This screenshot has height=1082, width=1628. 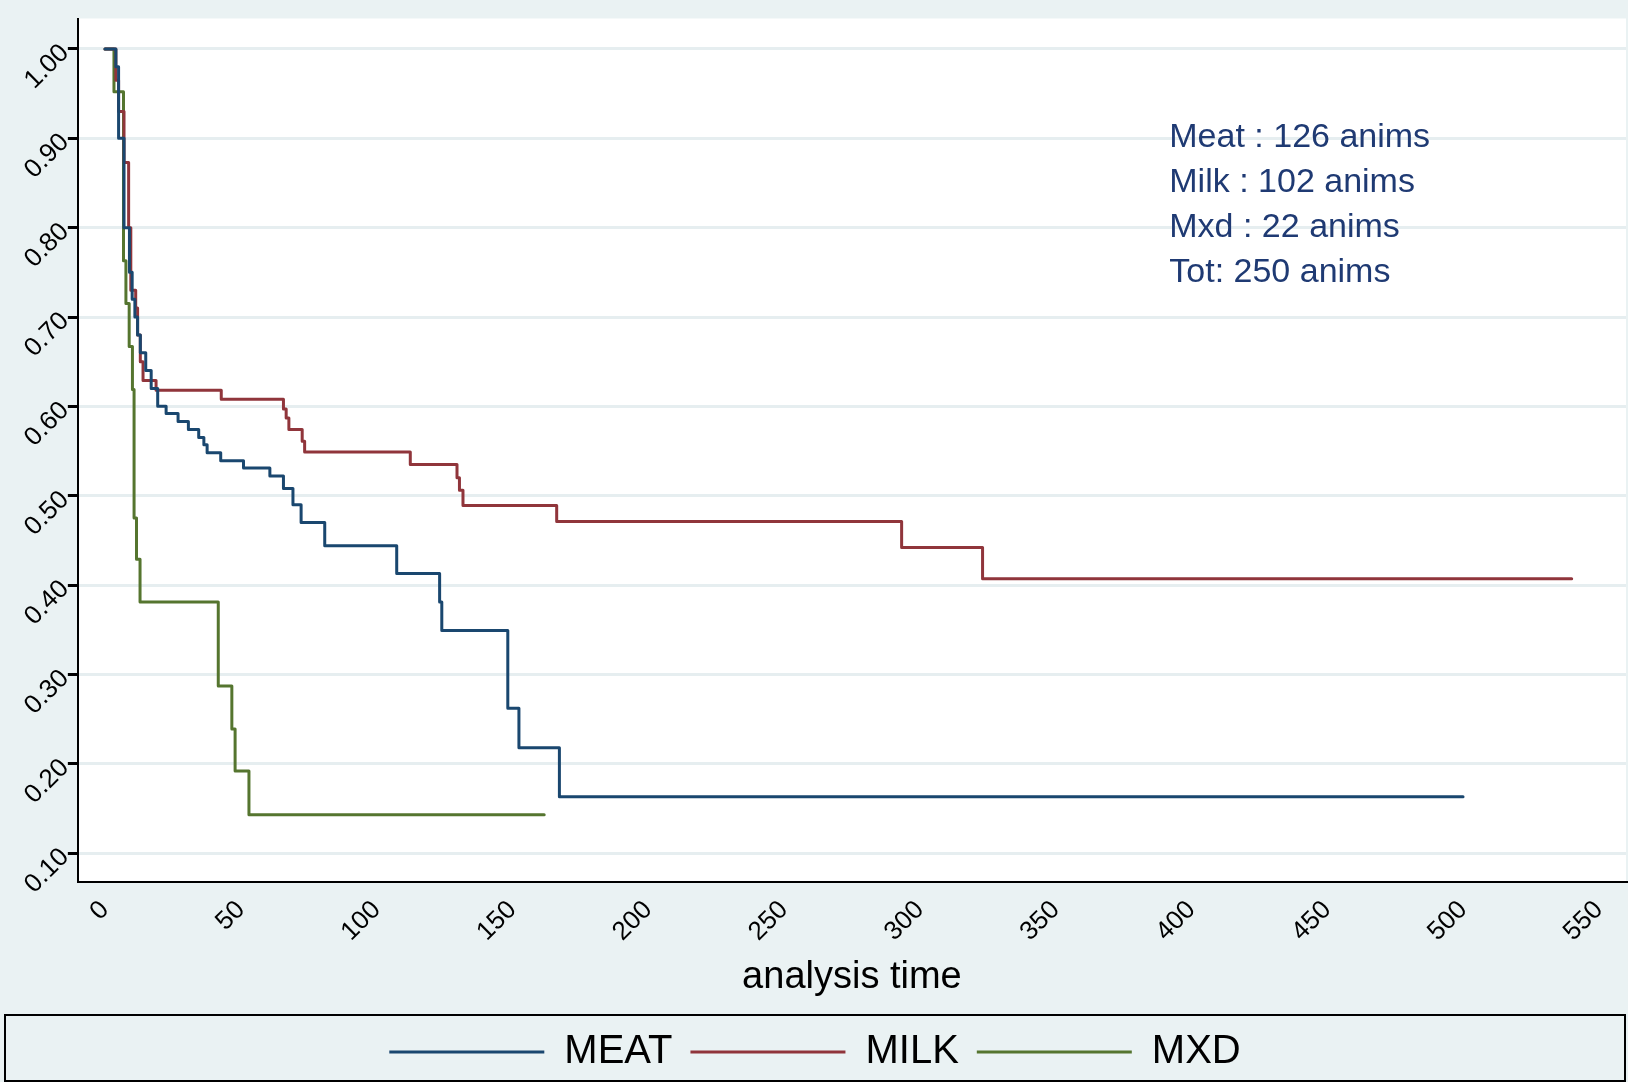 What do you see at coordinates (1280, 269) in the screenshot?
I see `annotation: Tot: 250 anims` at bounding box center [1280, 269].